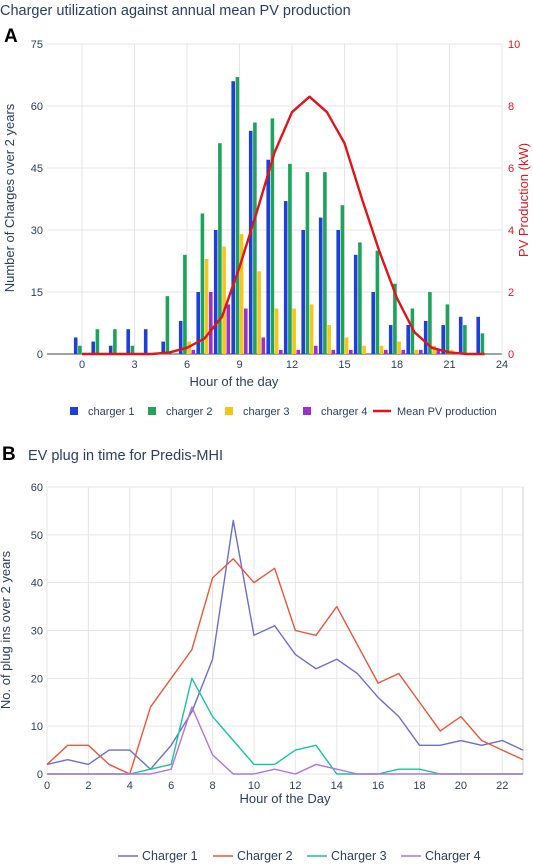  What do you see at coordinates (449, 365) in the screenshot?
I see `chart-a-x-tick-label: 21` at bounding box center [449, 365].